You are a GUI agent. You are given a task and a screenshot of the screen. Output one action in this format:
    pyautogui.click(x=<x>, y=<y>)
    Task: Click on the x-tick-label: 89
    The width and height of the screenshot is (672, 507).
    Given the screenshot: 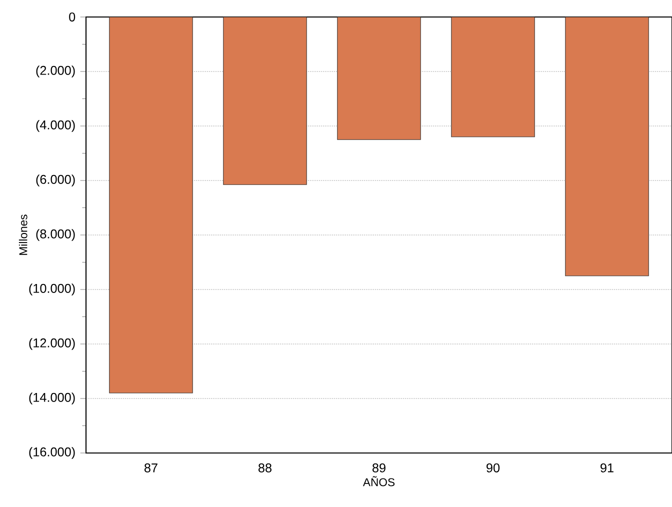 What is the action you would take?
    pyautogui.click(x=379, y=467)
    